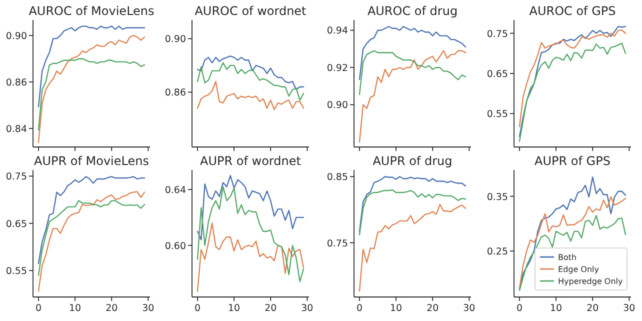 Image resolution: width=642 pixels, height=321 pixels. Describe the element at coordinates (251, 161) in the screenshot. I see `chart-title: AUPR of wordnet` at that location.